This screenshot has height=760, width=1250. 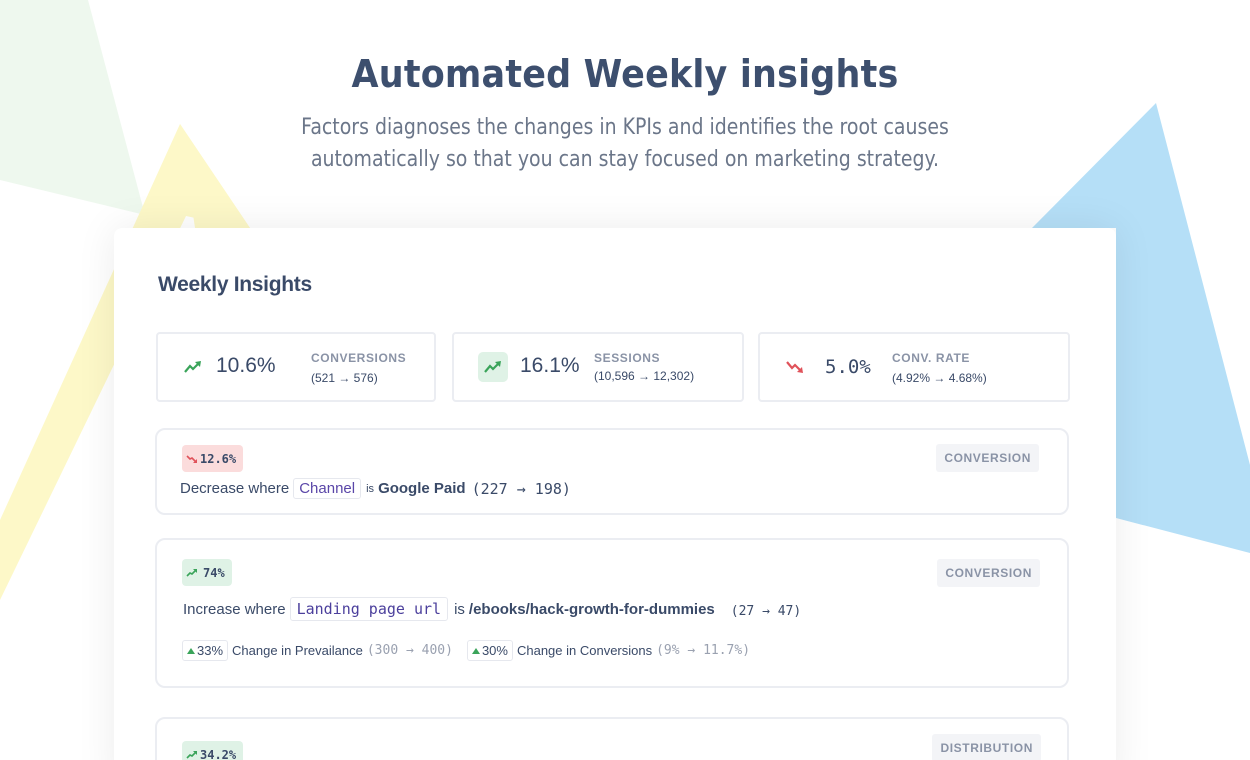 What do you see at coordinates (986, 747) in the screenshot?
I see `category-tag: DISTRIBUTION` at bounding box center [986, 747].